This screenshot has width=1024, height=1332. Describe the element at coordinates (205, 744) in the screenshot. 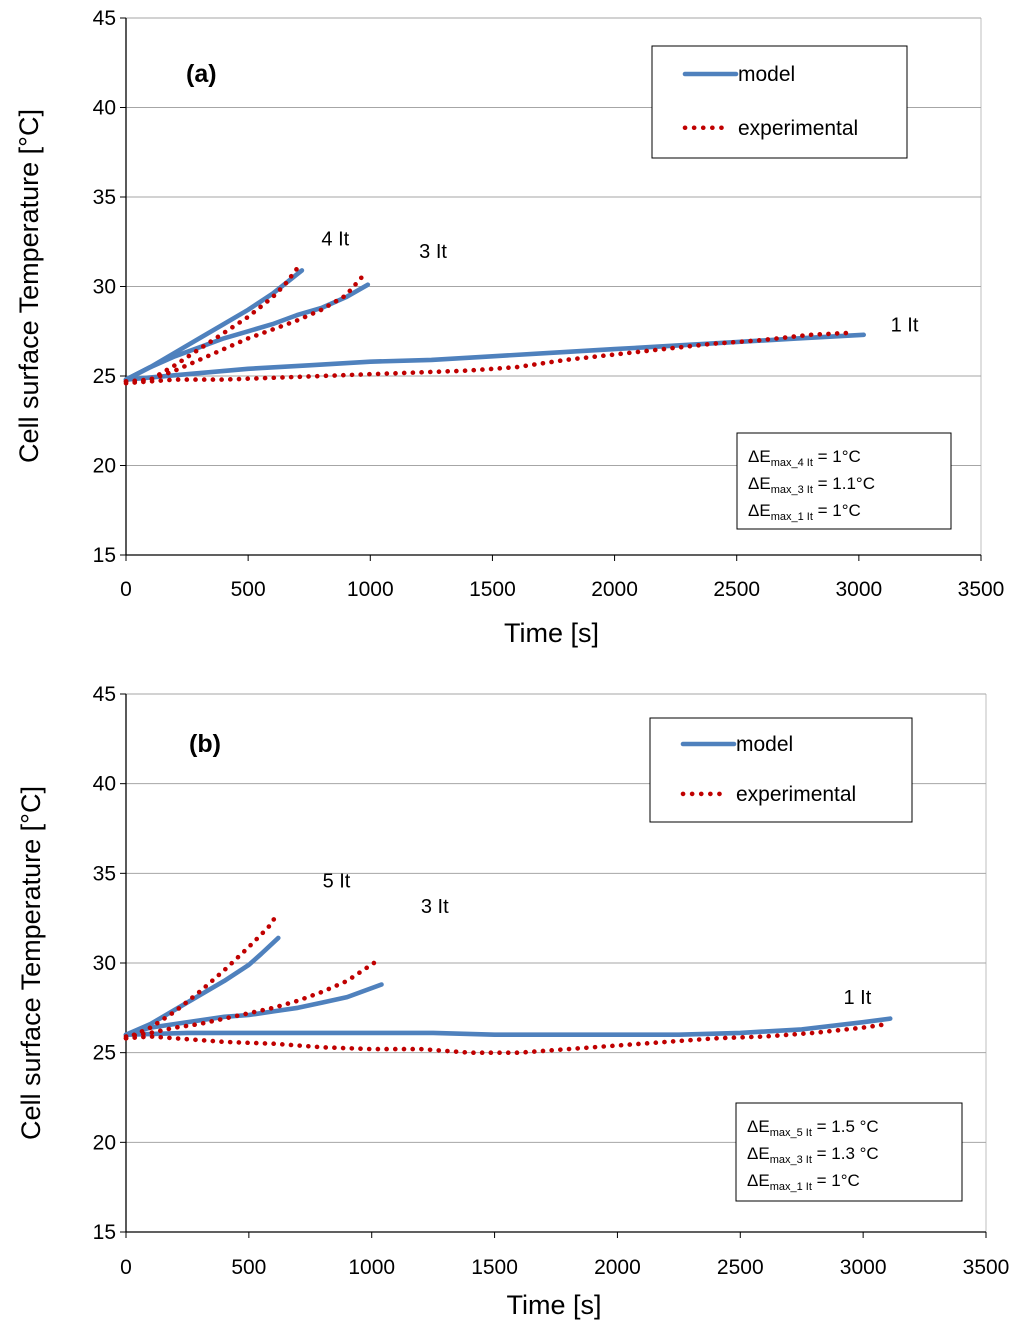

I see `panel-label: (b)` at that location.